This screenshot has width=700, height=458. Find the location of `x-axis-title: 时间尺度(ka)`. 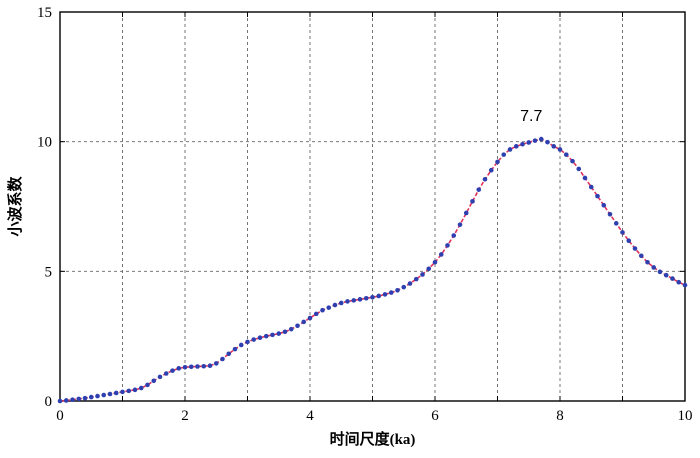

x-axis-title: 时间尺度(ka) is located at coordinates (373, 439).